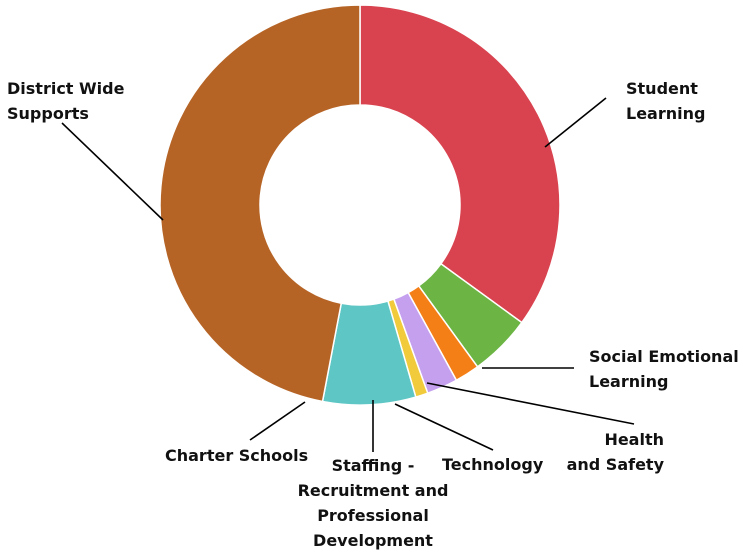 This screenshot has height=560, width=743. I want to click on slice-label-line: Charter Schools, so click(236, 455).